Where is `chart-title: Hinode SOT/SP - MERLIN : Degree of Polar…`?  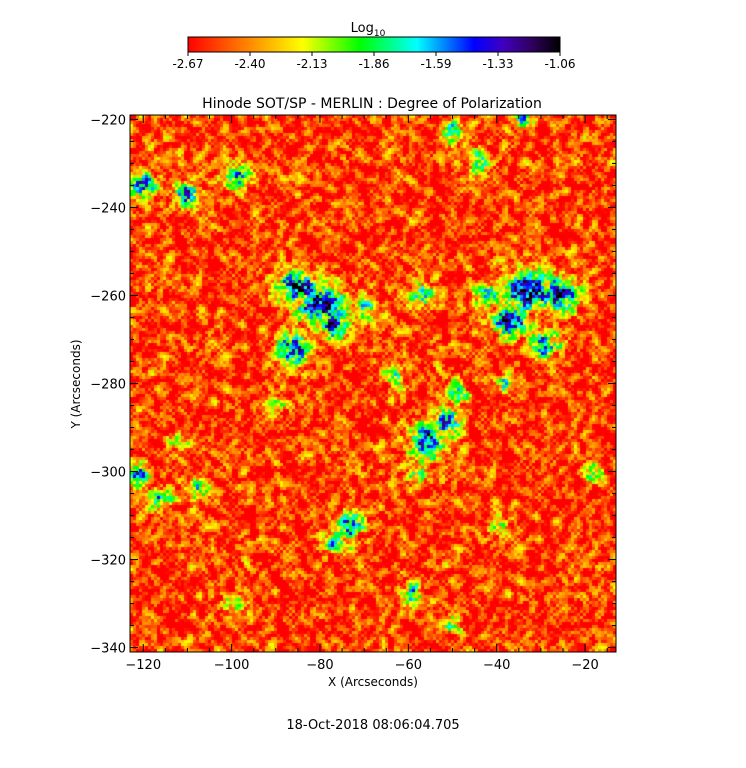 chart-title: Hinode SOT/SP - MERLIN : Degree of Polar… is located at coordinates (372, 104).